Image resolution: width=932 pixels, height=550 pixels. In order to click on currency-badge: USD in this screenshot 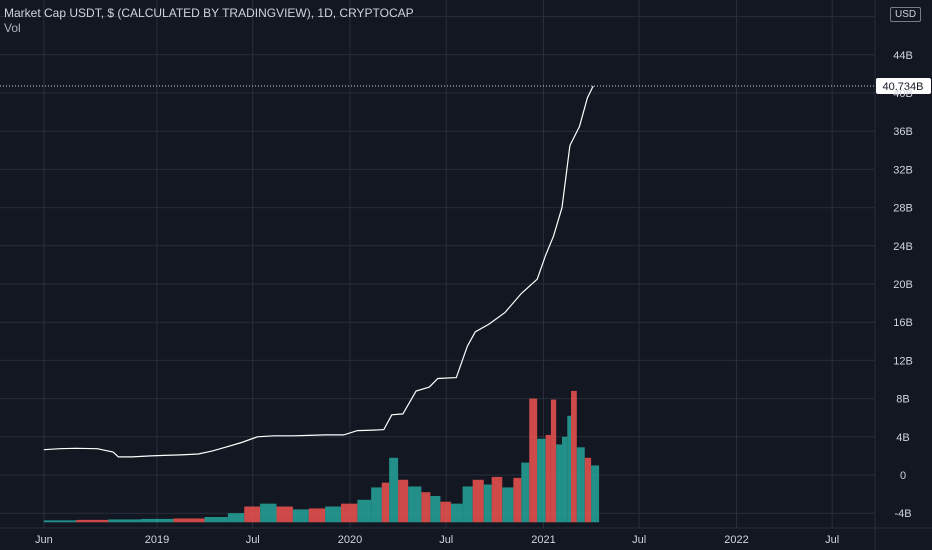, I will do `click(906, 14)`.